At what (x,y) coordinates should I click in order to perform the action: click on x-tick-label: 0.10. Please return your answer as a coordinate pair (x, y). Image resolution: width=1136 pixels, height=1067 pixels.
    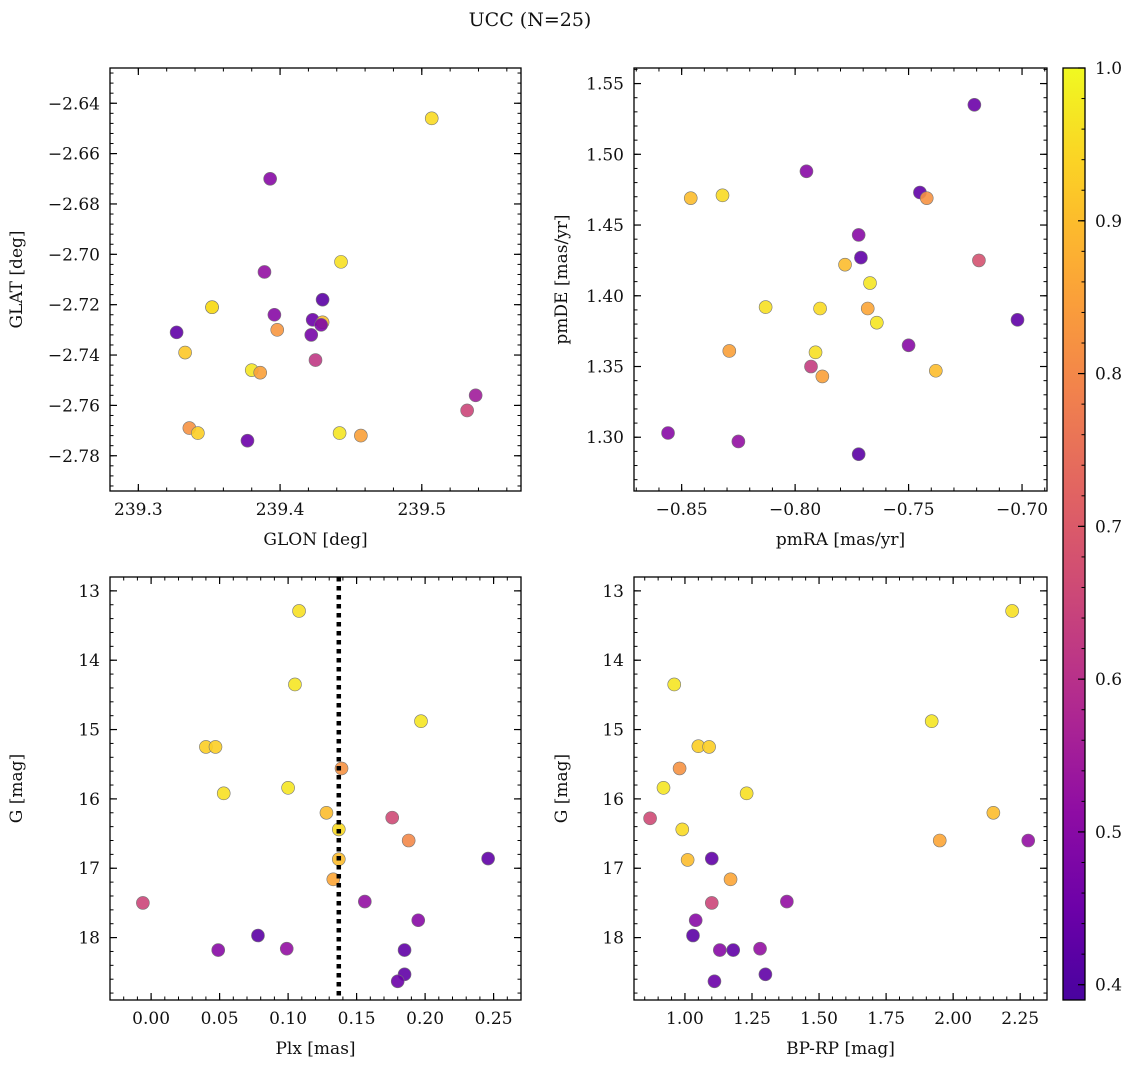
    Looking at the image, I should click on (288, 1019).